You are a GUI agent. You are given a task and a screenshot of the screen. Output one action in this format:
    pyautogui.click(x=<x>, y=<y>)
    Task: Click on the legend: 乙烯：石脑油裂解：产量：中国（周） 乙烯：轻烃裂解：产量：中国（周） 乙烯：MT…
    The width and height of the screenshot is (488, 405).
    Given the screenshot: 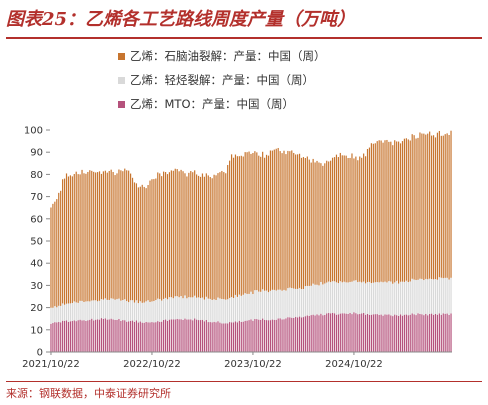 What is the action you would take?
    pyautogui.click(x=222, y=80)
    